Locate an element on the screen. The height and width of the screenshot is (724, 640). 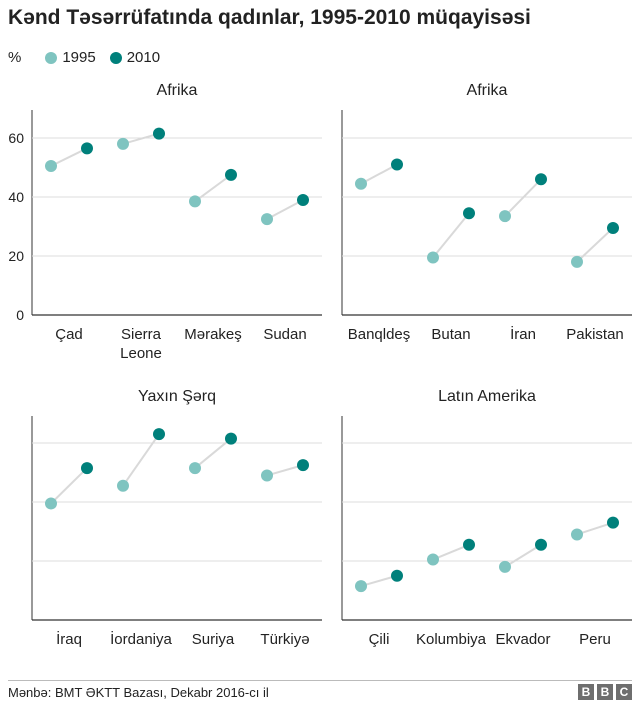
x-tick-label: Banqldeş is located at coordinates (379, 334).